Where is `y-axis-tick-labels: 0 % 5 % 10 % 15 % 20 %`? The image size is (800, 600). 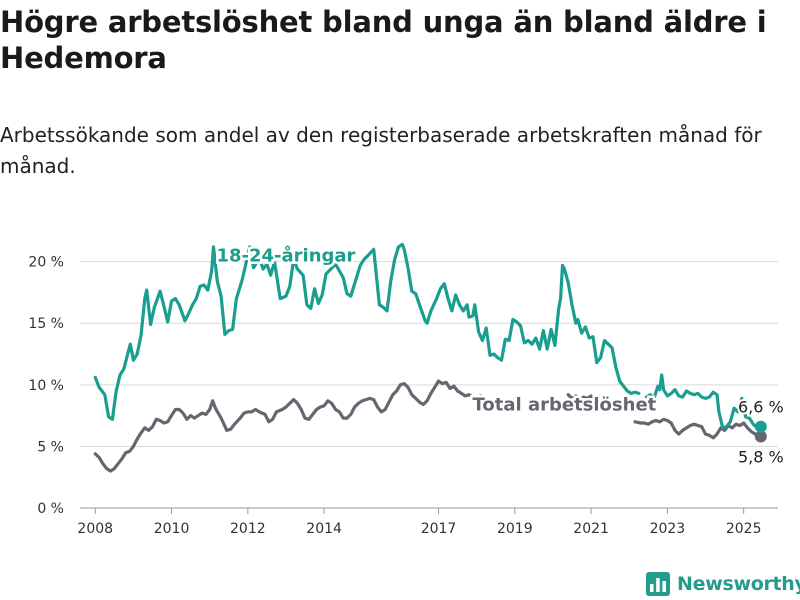 y-axis-tick-labels: 0 % 5 % 10 % 15 % 20 % is located at coordinates (46, 386).